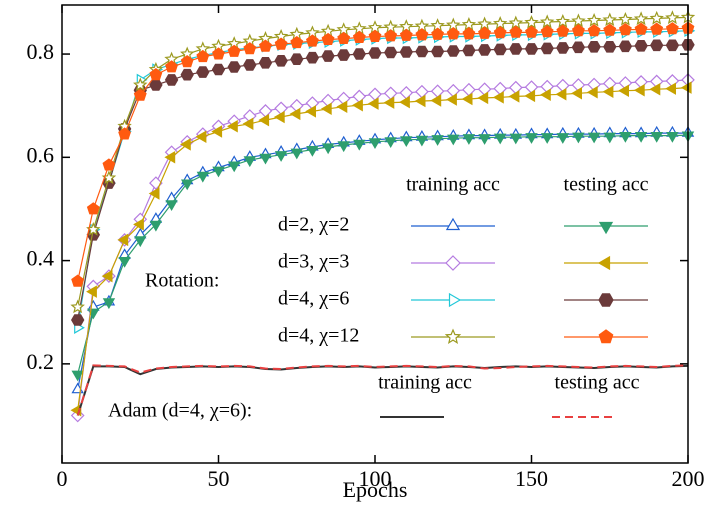  What do you see at coordinates (313, 225) in the screenshot?
I see `legend-label: d=2, χ=2` at bounding box center [313, 225].